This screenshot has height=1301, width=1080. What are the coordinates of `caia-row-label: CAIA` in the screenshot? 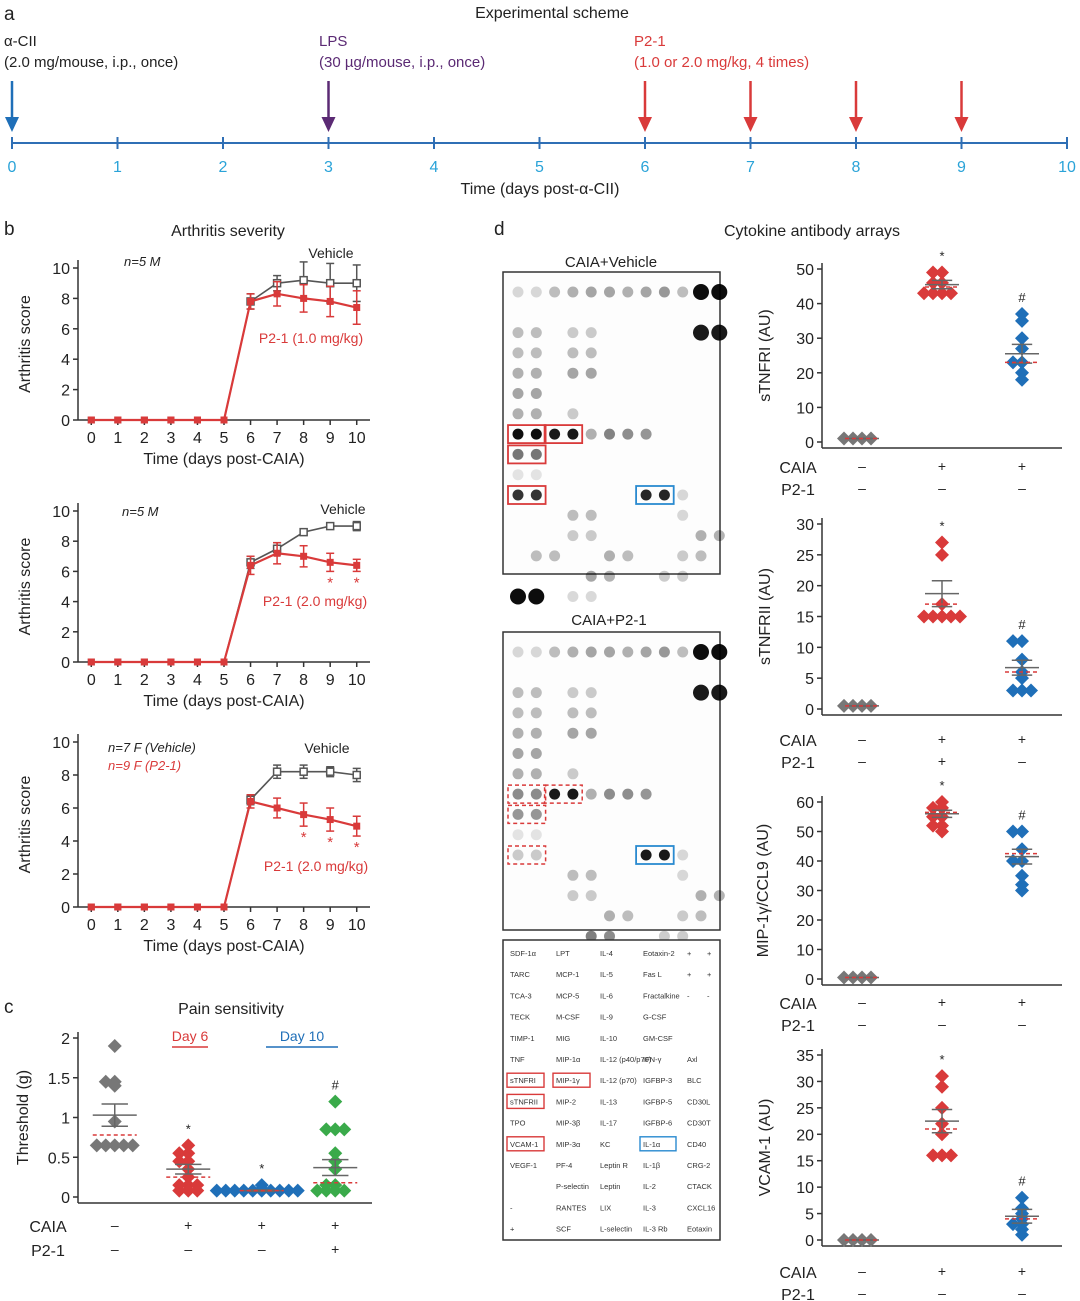 It's located at (798, 1273).